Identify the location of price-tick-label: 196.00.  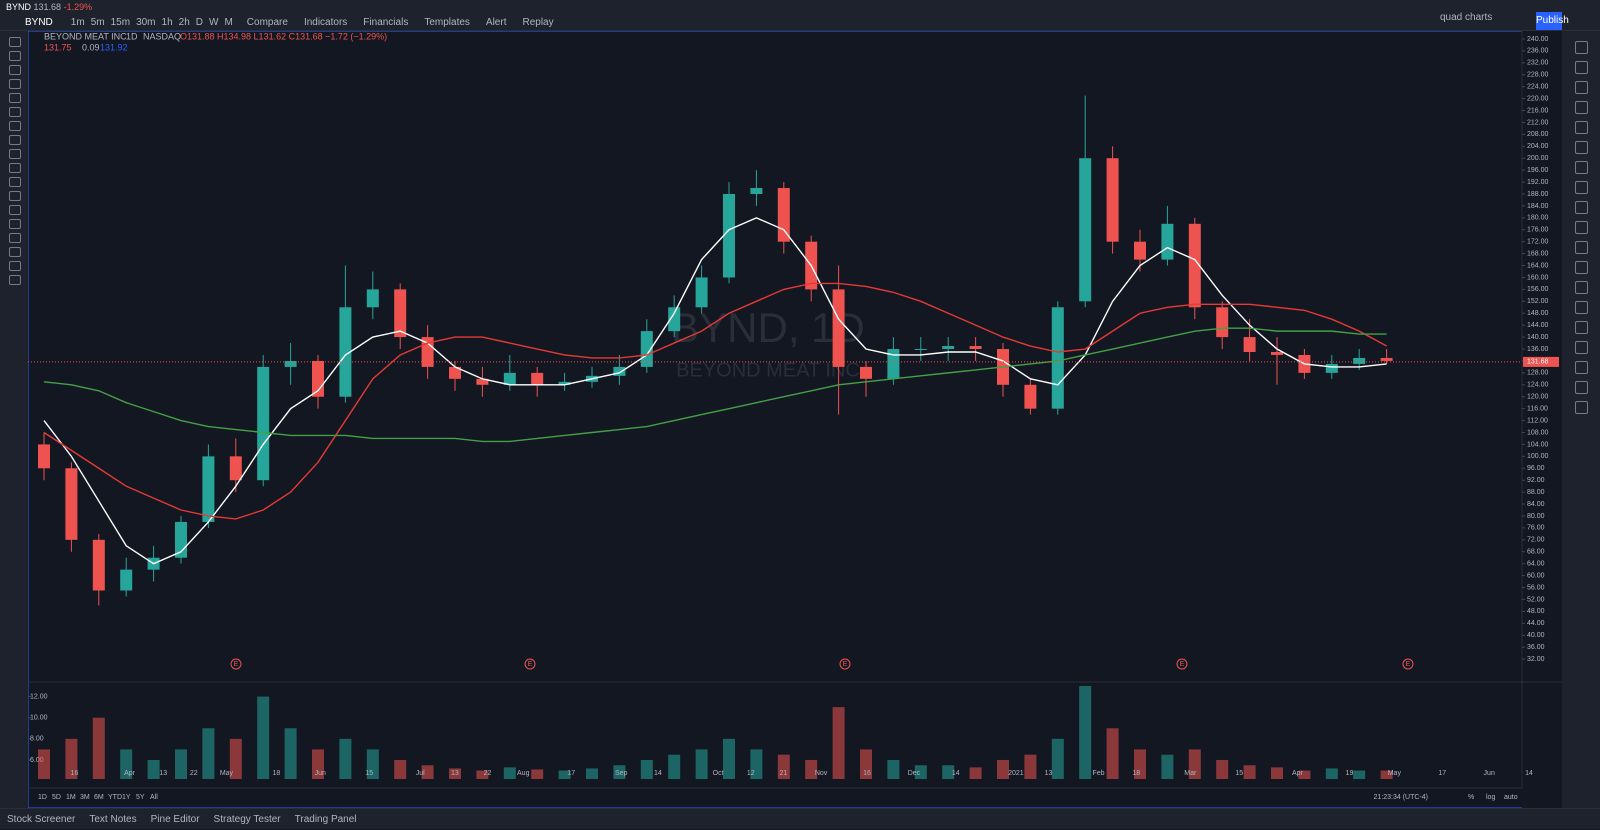
(1538, 170).